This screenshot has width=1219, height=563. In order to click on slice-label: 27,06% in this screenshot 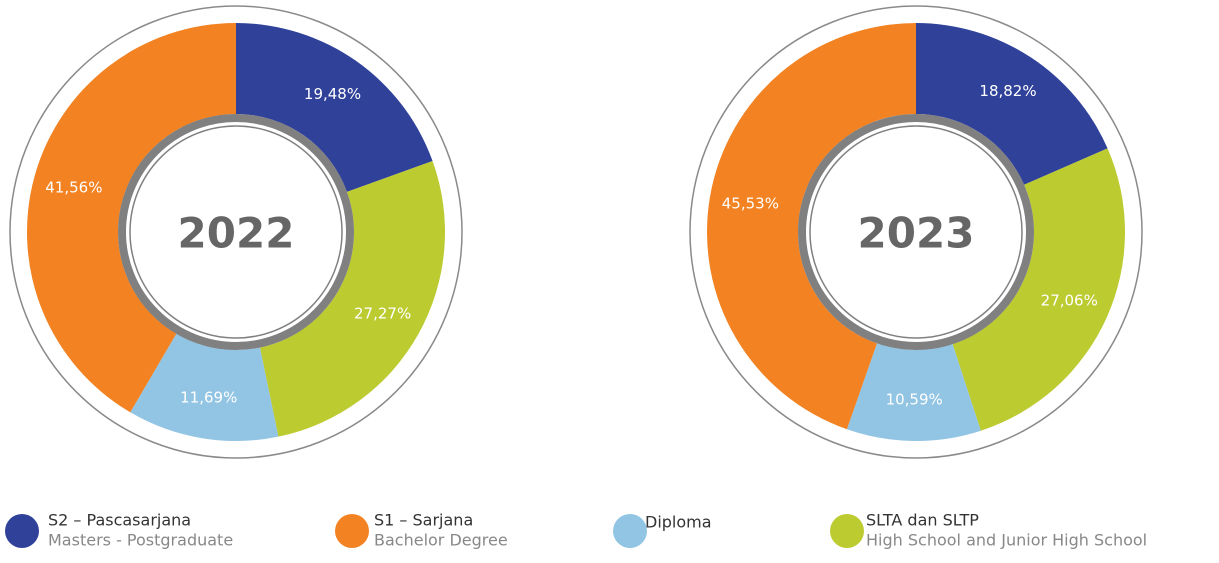, I will do `click(1069, 300)`.